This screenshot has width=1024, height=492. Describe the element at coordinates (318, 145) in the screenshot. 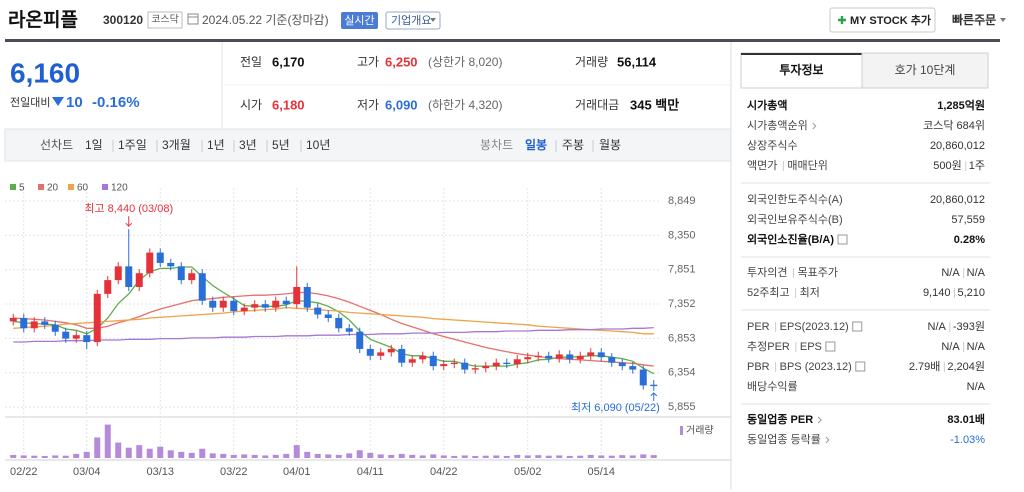

I see `period-tab: 10년` at that location.